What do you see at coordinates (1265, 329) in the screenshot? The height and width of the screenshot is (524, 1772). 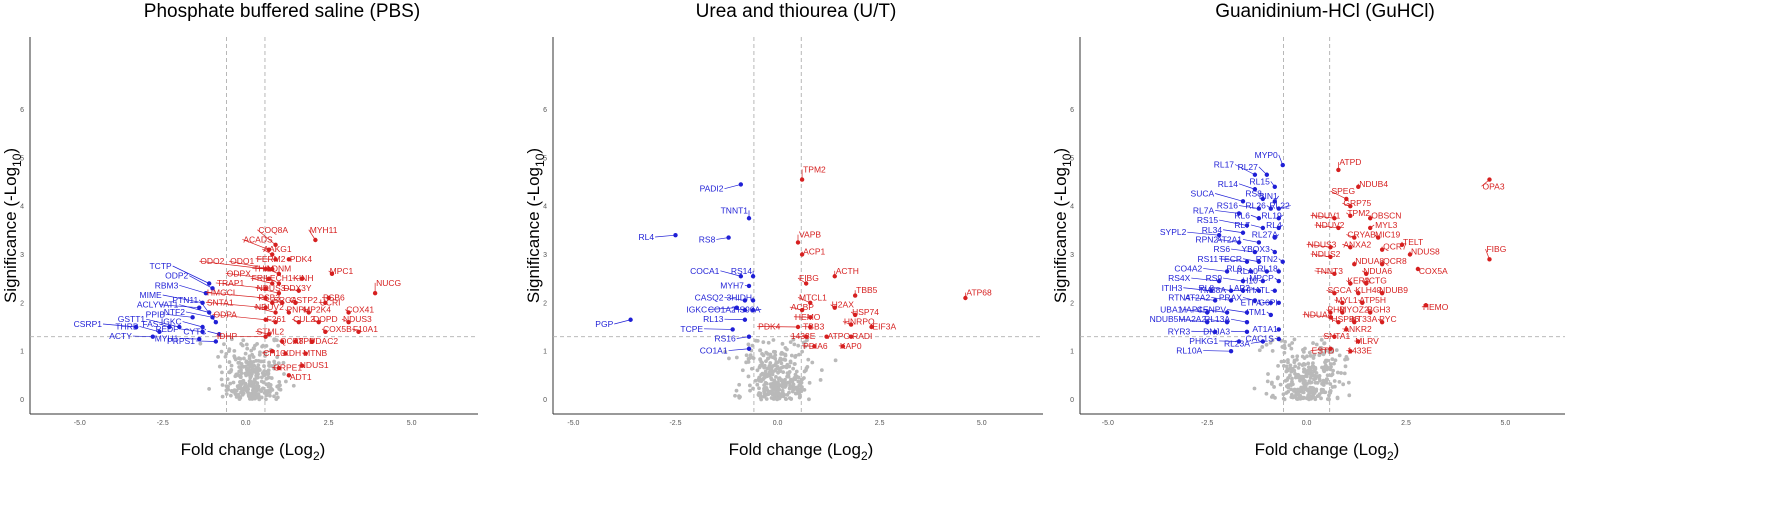 I see `point-label: AT1A1` at bounding box center [1265, 329].